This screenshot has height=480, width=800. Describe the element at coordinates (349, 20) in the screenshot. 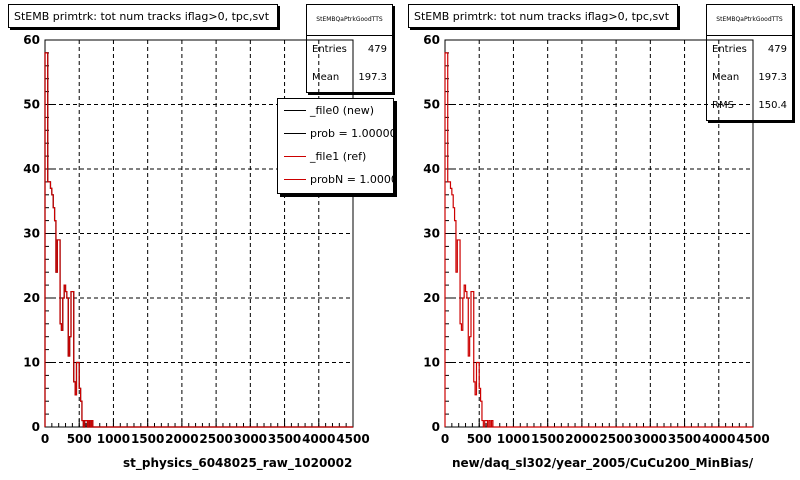

I see `left-stats-name: StEMBQaPtrkGoodTTS` at that location.